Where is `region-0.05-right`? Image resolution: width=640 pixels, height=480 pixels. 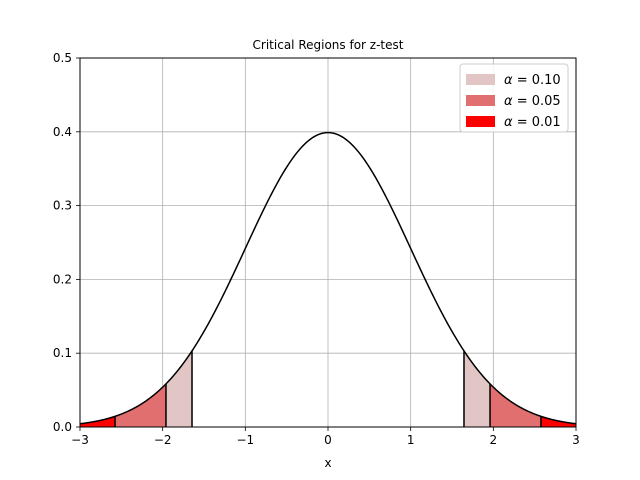
region-0.05-right is located at coordinates (515, 405).